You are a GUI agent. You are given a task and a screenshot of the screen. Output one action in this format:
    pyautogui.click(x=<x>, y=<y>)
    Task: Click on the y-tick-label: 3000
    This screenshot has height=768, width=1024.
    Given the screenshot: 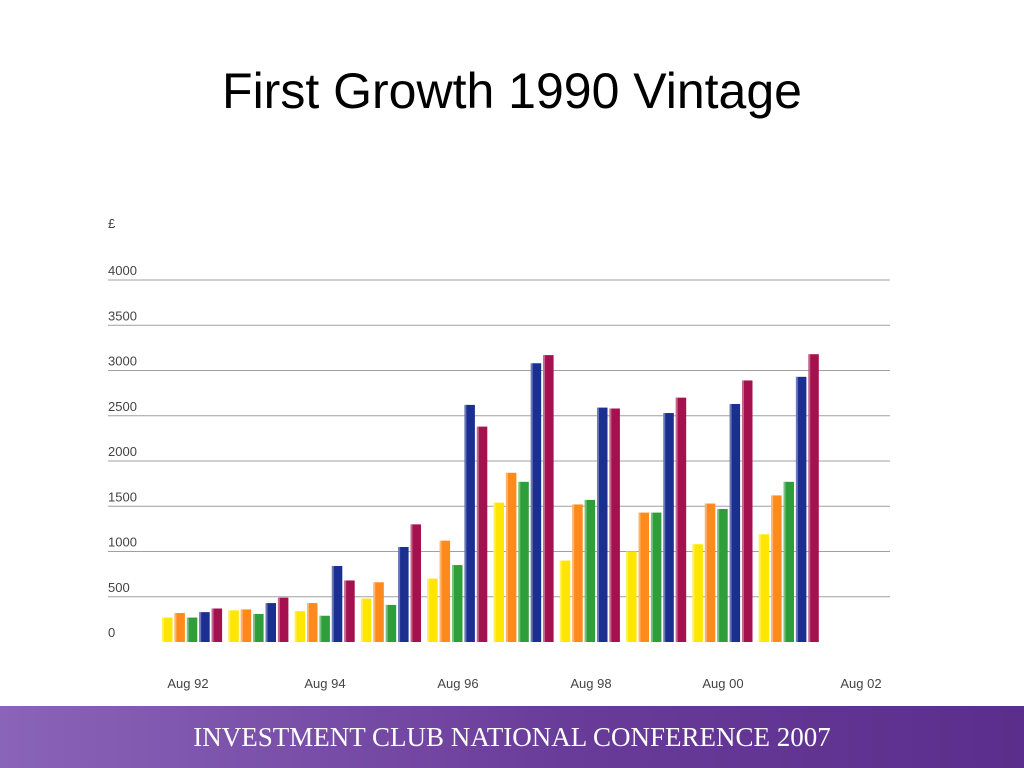 What is the action you would take?
    pyautogui.click(x=122, y=361)
    